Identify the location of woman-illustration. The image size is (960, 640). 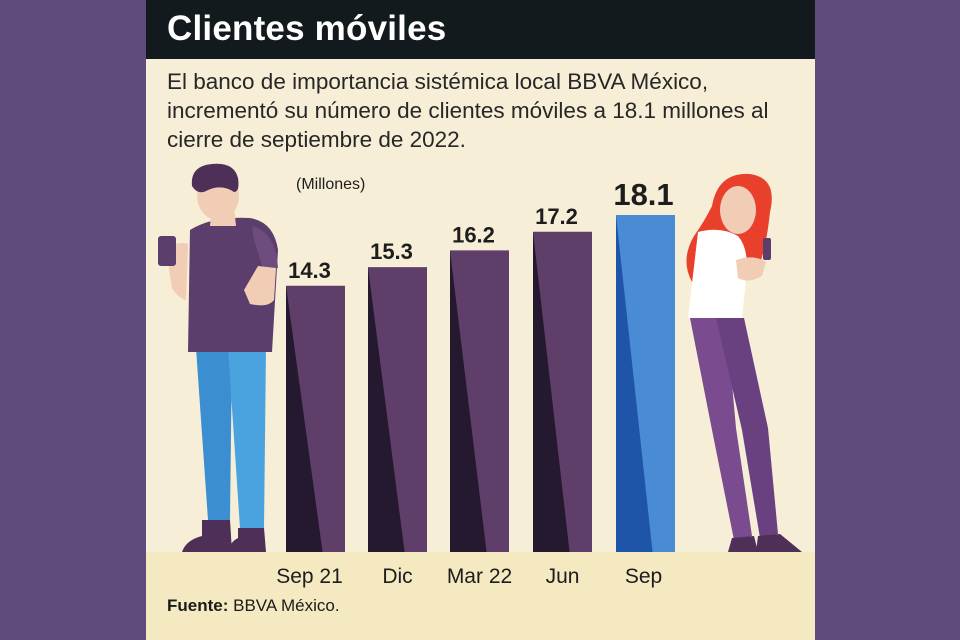
(744, 362).